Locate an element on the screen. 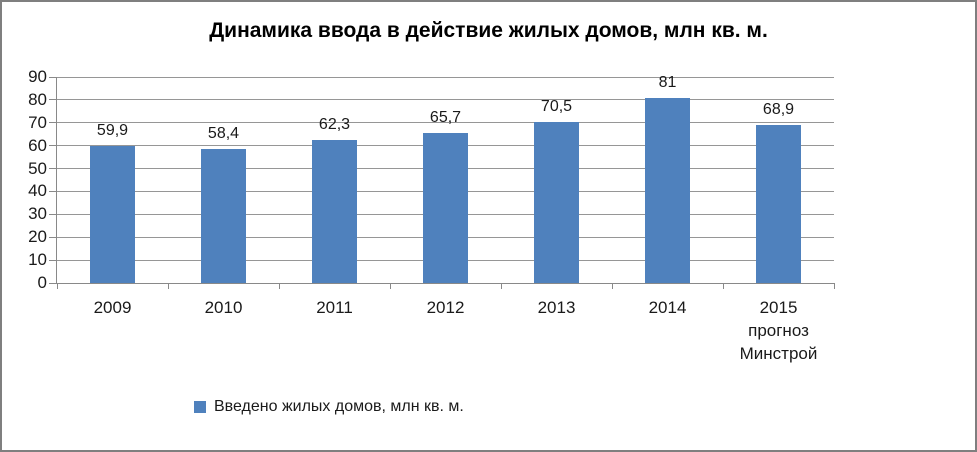 The image size is (977, 452). bar-value-label: 62,3 is located at coordinates (334, 124).